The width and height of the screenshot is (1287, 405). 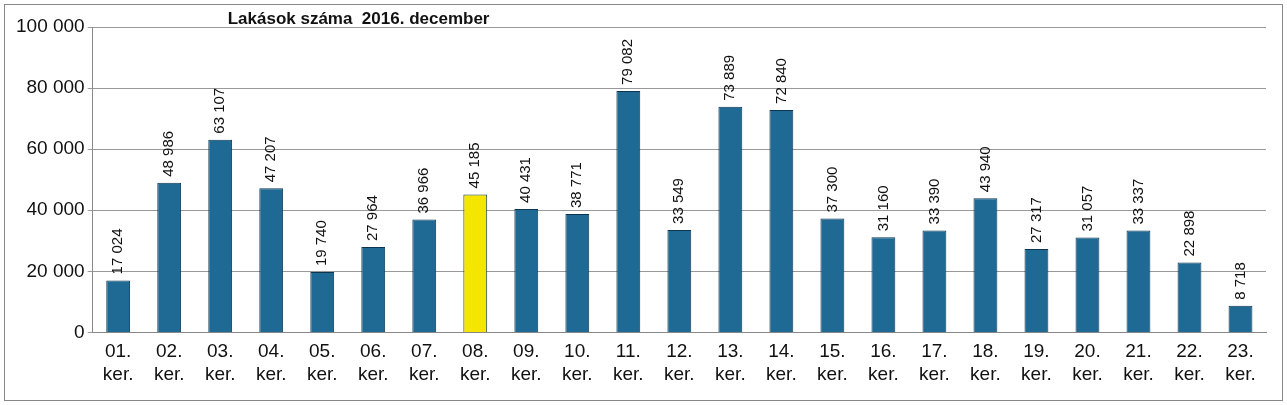 What do you see at coordinates (474, 165) in the screenshot?
I see `data-label: 45 185` at bounding box center [474, 165].